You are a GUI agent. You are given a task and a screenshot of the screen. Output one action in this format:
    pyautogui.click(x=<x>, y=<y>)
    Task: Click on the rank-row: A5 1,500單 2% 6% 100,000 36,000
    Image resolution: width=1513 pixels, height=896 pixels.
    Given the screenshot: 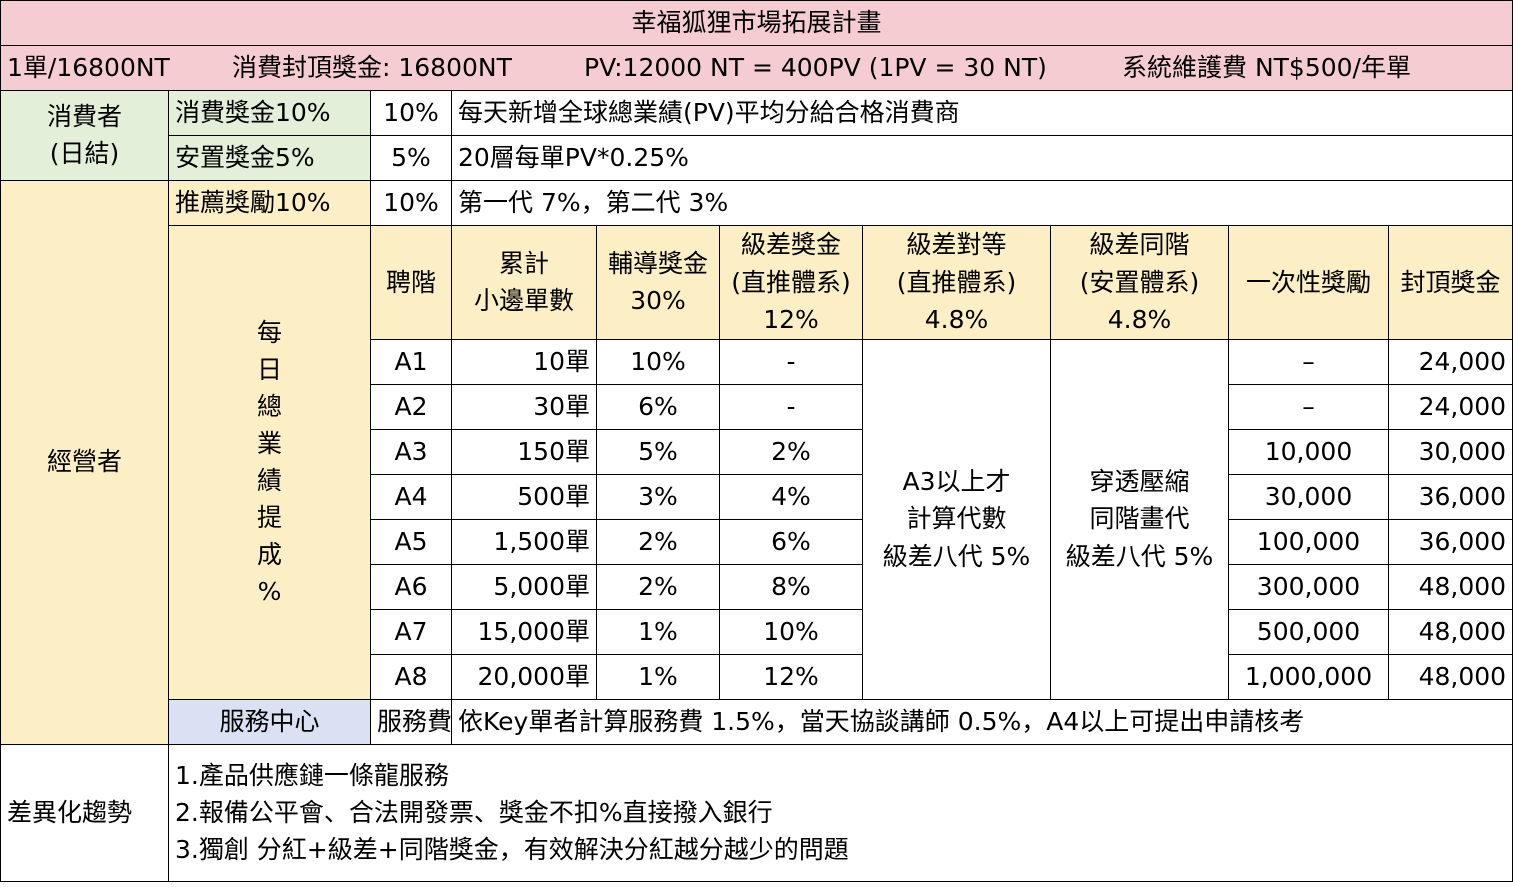 What is the action you would take?
    pyautogui.click(x=757, y=541)
    